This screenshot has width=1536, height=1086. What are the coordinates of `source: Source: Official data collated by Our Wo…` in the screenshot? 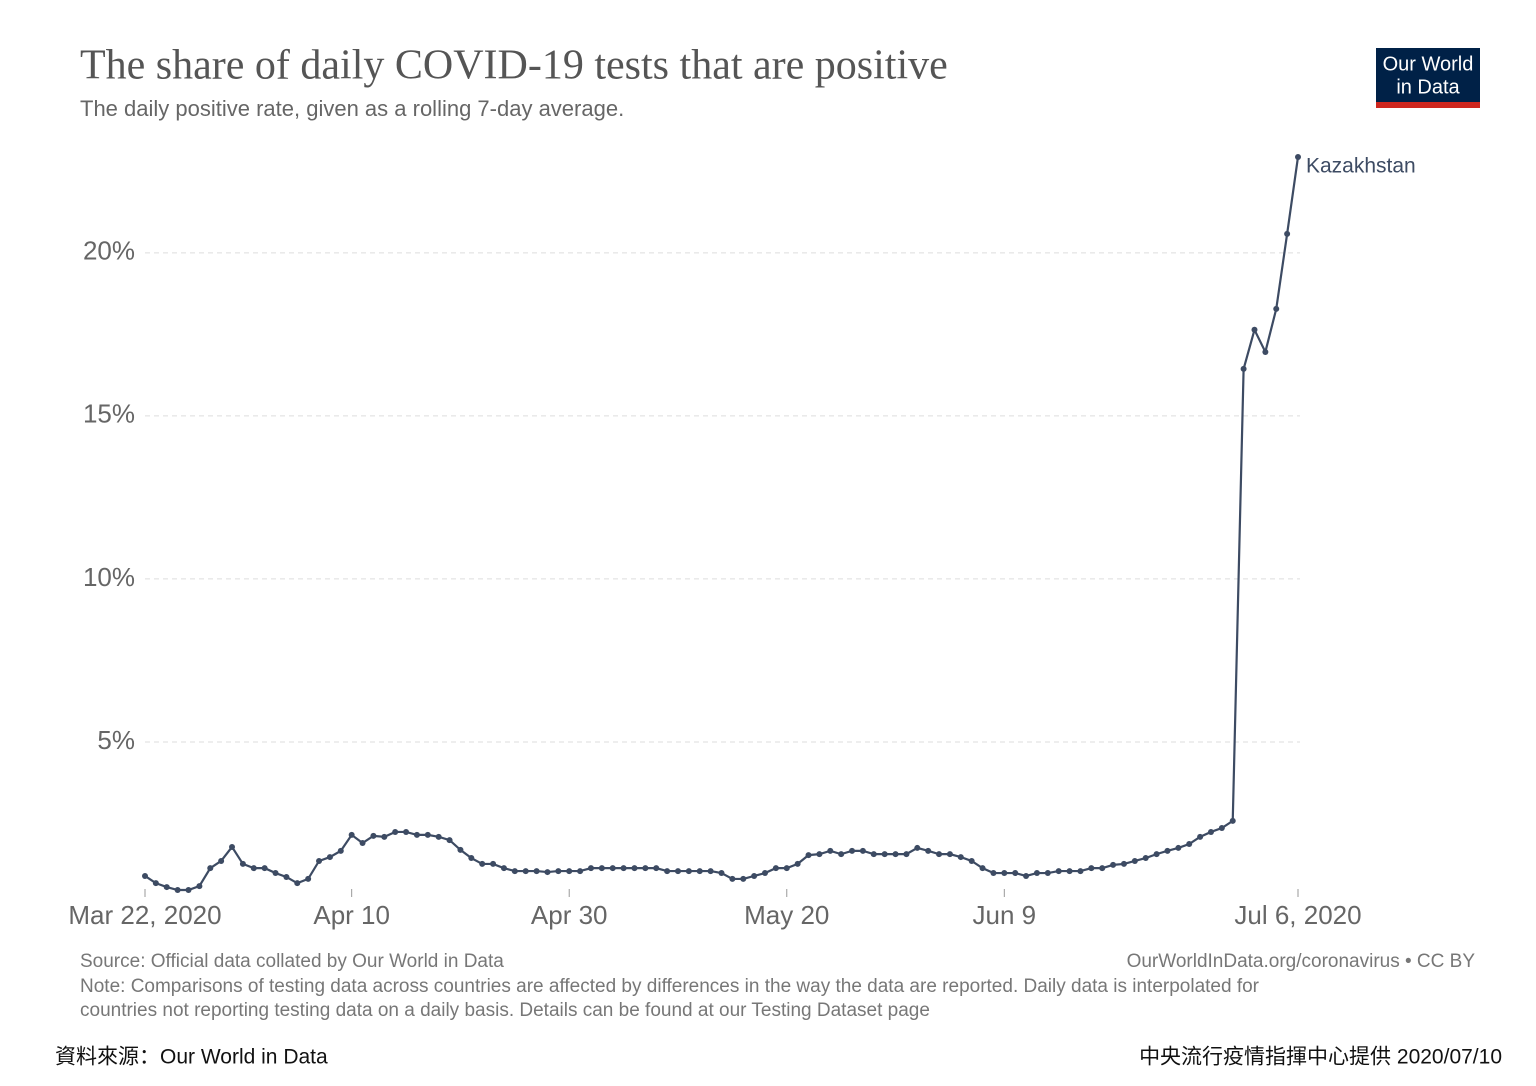 It's located at (292, 961).